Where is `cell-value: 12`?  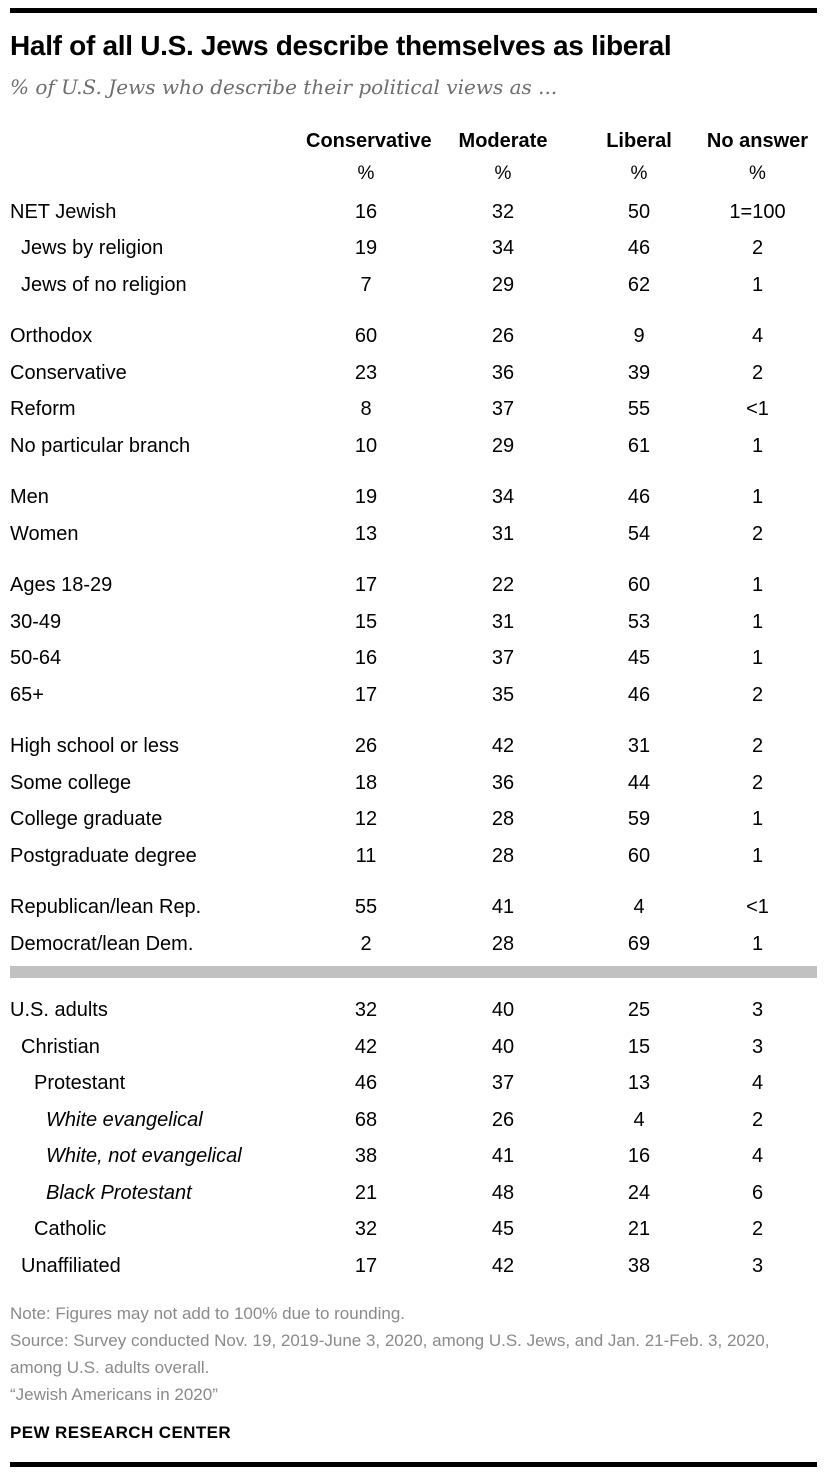
cell-value: 12 is located at coordinates (366, 819).